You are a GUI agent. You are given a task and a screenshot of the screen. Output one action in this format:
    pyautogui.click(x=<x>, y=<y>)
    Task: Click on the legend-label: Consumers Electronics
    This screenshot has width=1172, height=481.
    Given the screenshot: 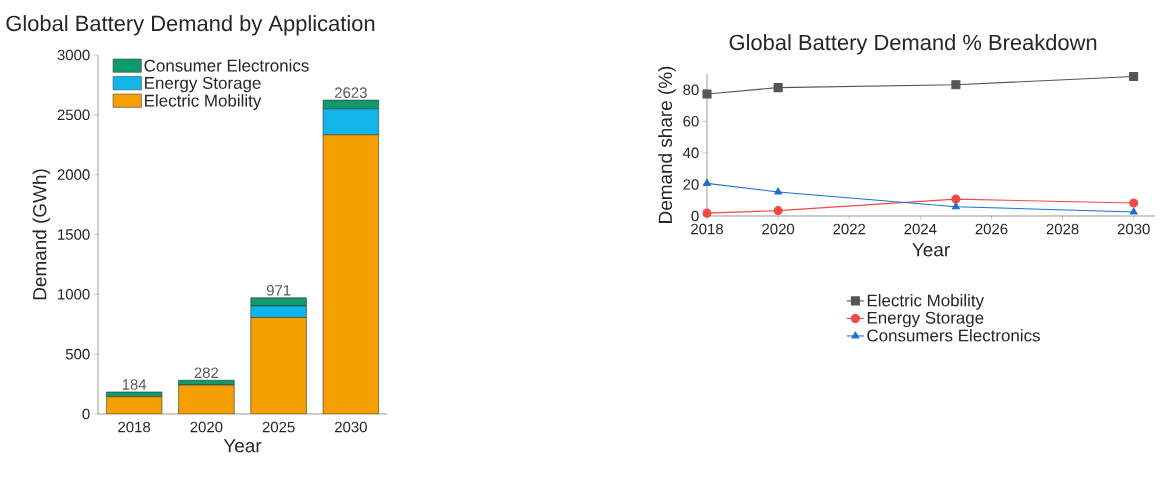 What is the action you would take?
    pyautogui.click(x=953, y=335)
    